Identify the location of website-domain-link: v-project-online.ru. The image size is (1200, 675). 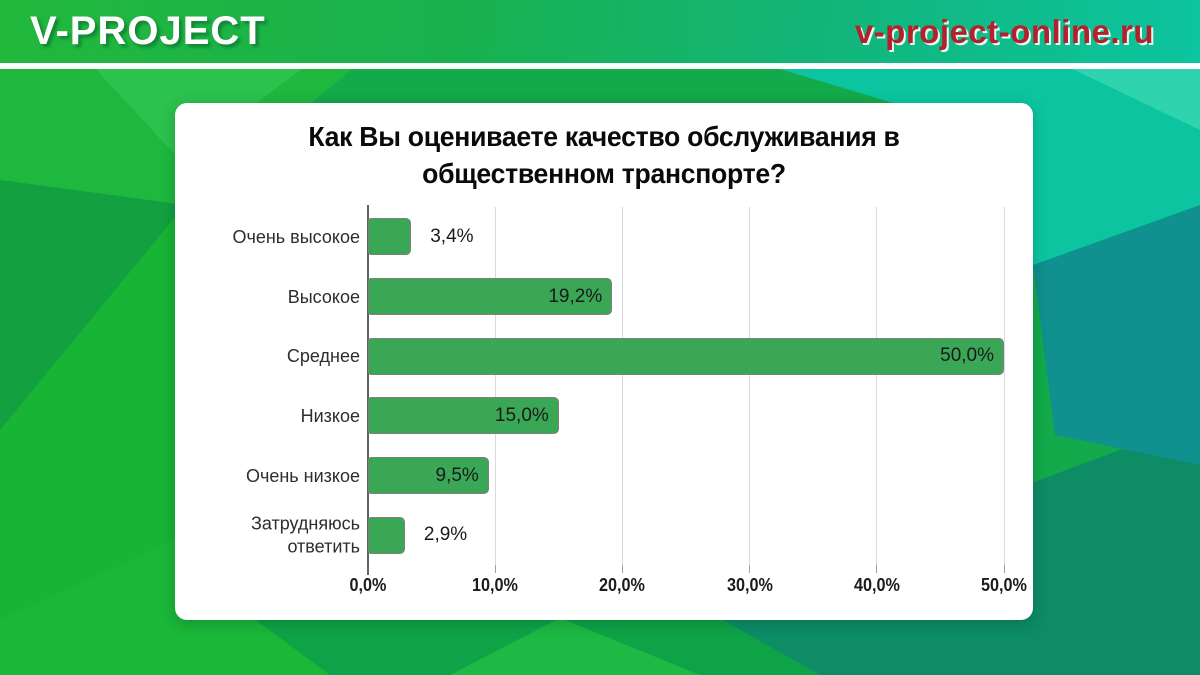
(1004, 31).